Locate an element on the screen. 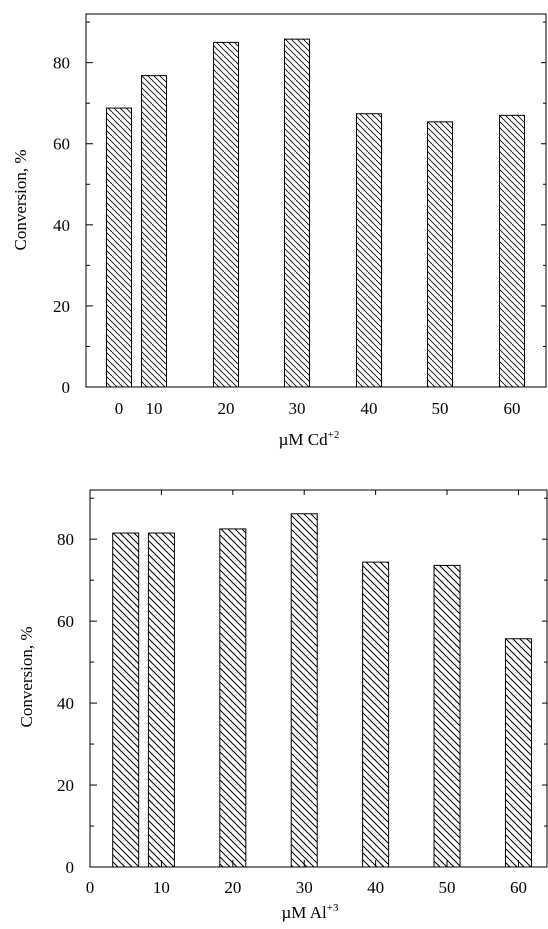  x-axis-label: µM Cd+2 is located at coordinates (309, 439).